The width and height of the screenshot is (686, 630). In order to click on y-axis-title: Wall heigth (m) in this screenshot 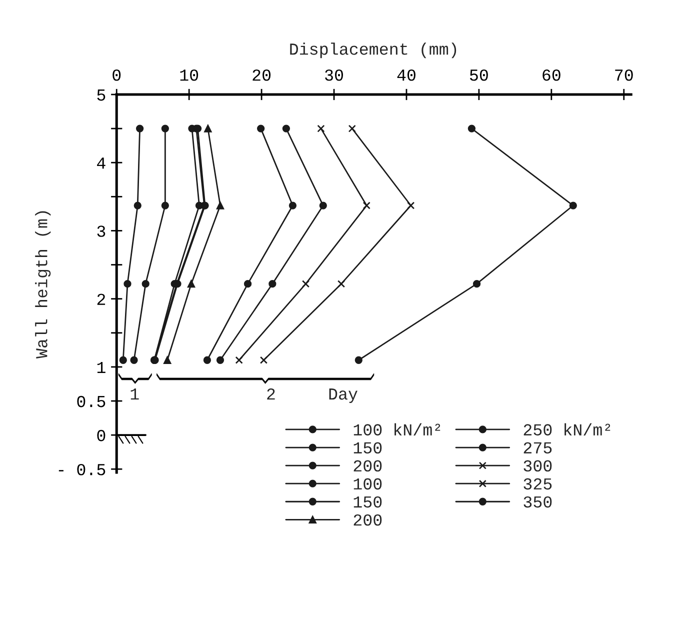, I will do `click(43, 285)`.